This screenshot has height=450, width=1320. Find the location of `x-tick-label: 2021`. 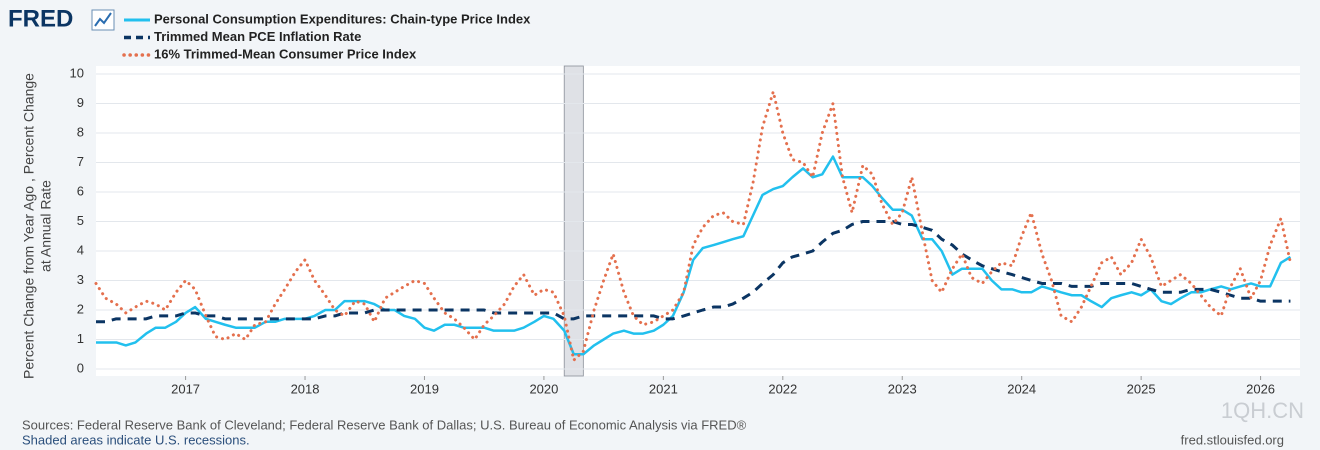

x-tick-label: 2021 is located at coordinates (663, 388).